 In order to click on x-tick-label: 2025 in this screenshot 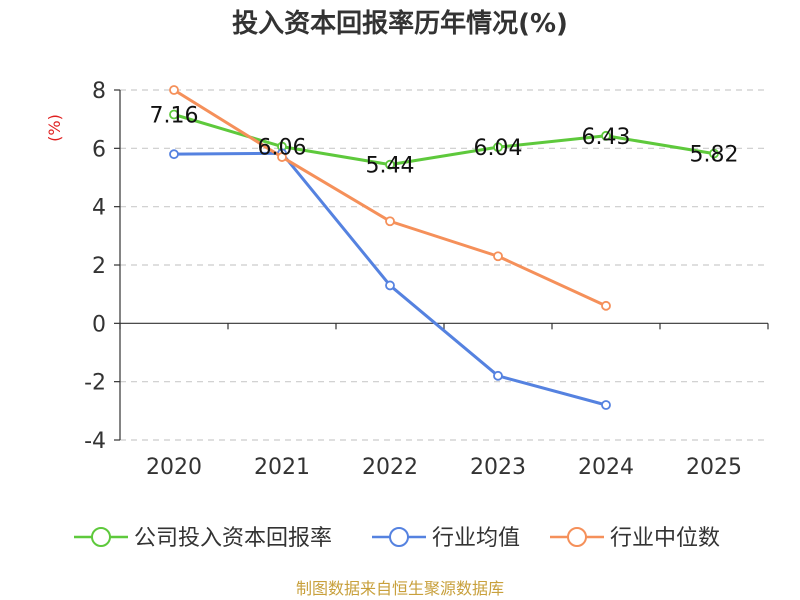, I will do `click(714, 467)`.